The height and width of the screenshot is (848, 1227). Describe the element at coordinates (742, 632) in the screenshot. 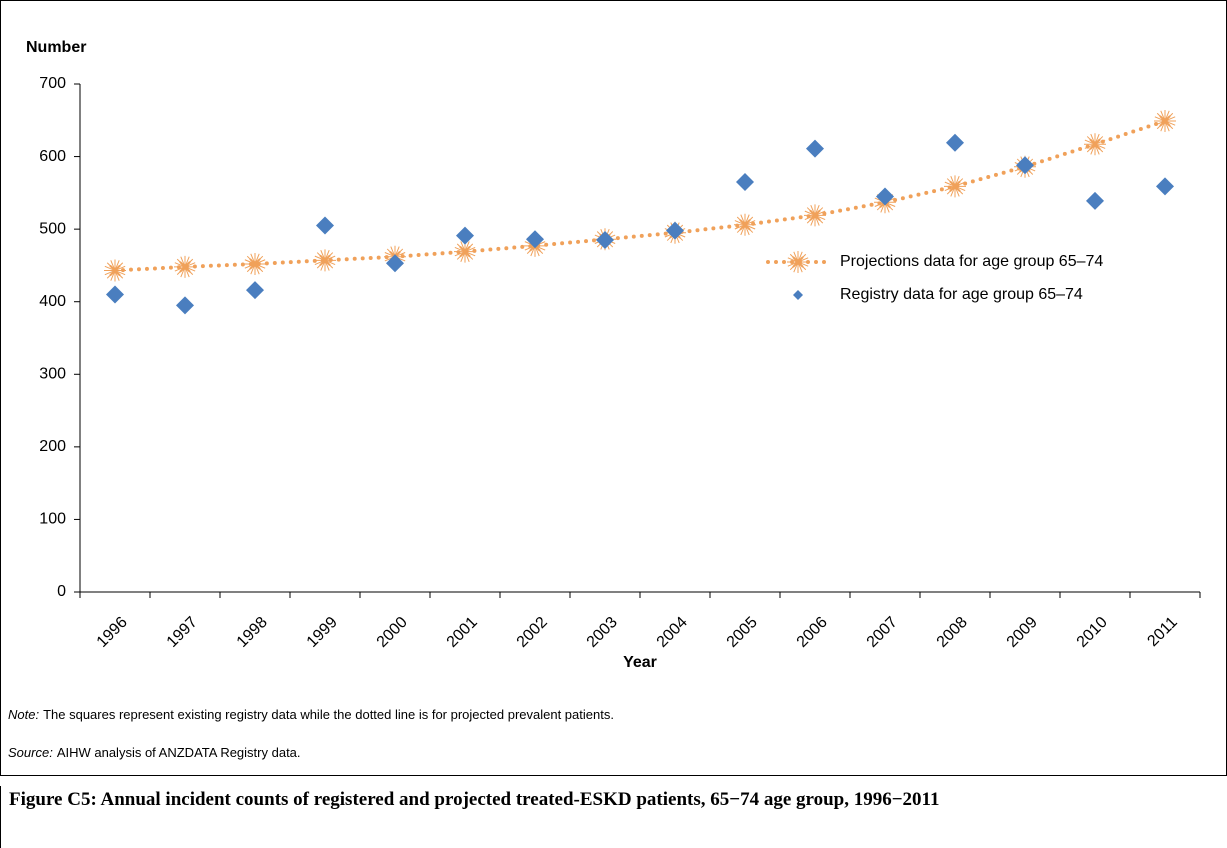

I see `x-tick-label: 2005` at that location.